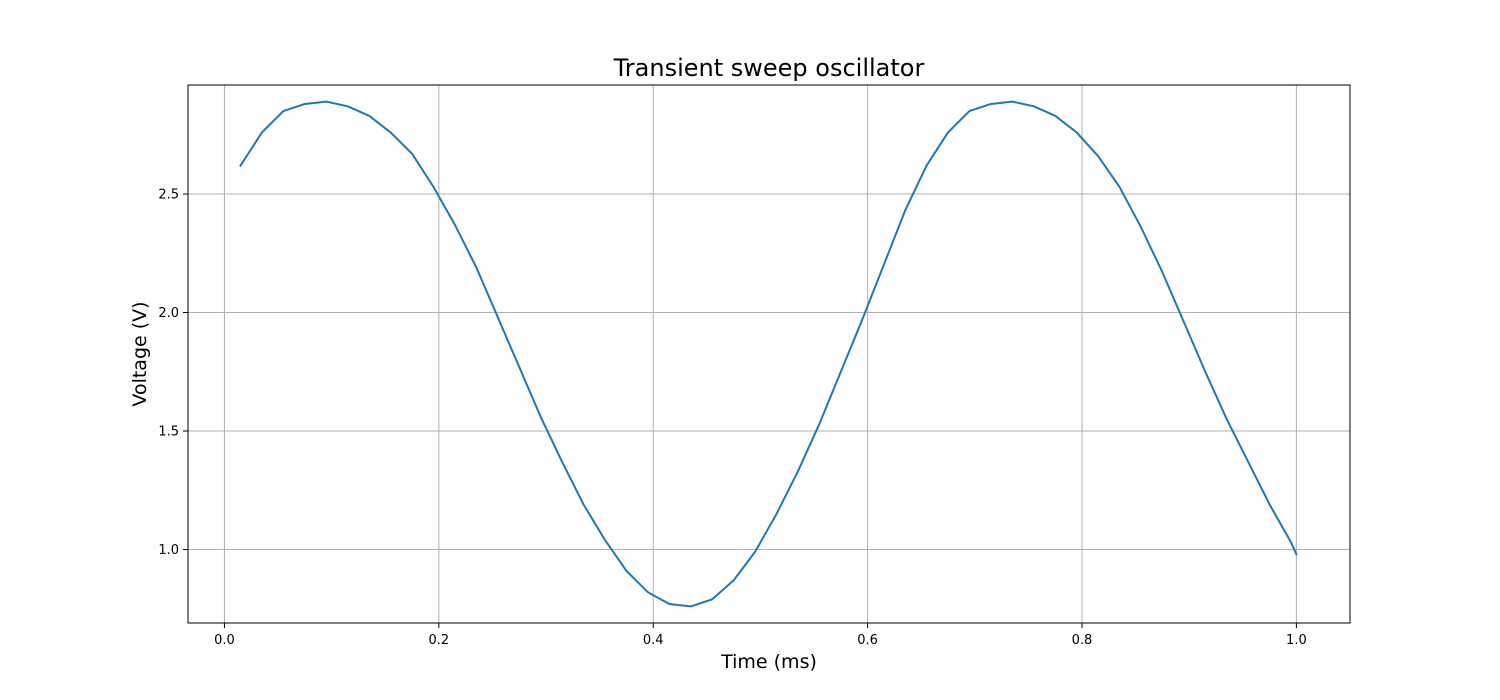 The width and height of the screenshot is (1500, 700). What do you see at coordinates (1082, 640) in the screenshot?
I see `x-tick-label: 0.8` at bounding box center [1082, 640].